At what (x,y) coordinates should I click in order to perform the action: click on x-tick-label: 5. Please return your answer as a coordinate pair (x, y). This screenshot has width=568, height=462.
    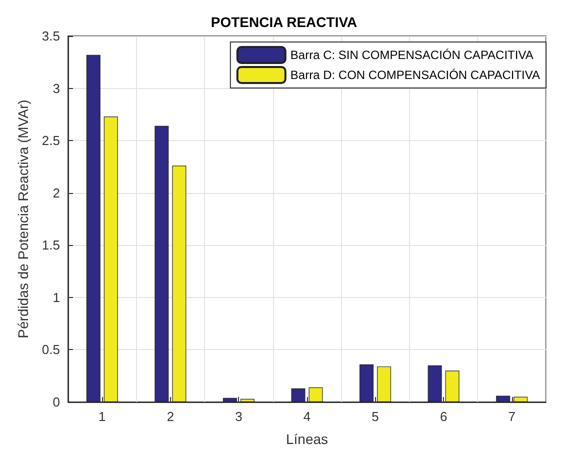
    Looking at the image, I should click on (375, 416).